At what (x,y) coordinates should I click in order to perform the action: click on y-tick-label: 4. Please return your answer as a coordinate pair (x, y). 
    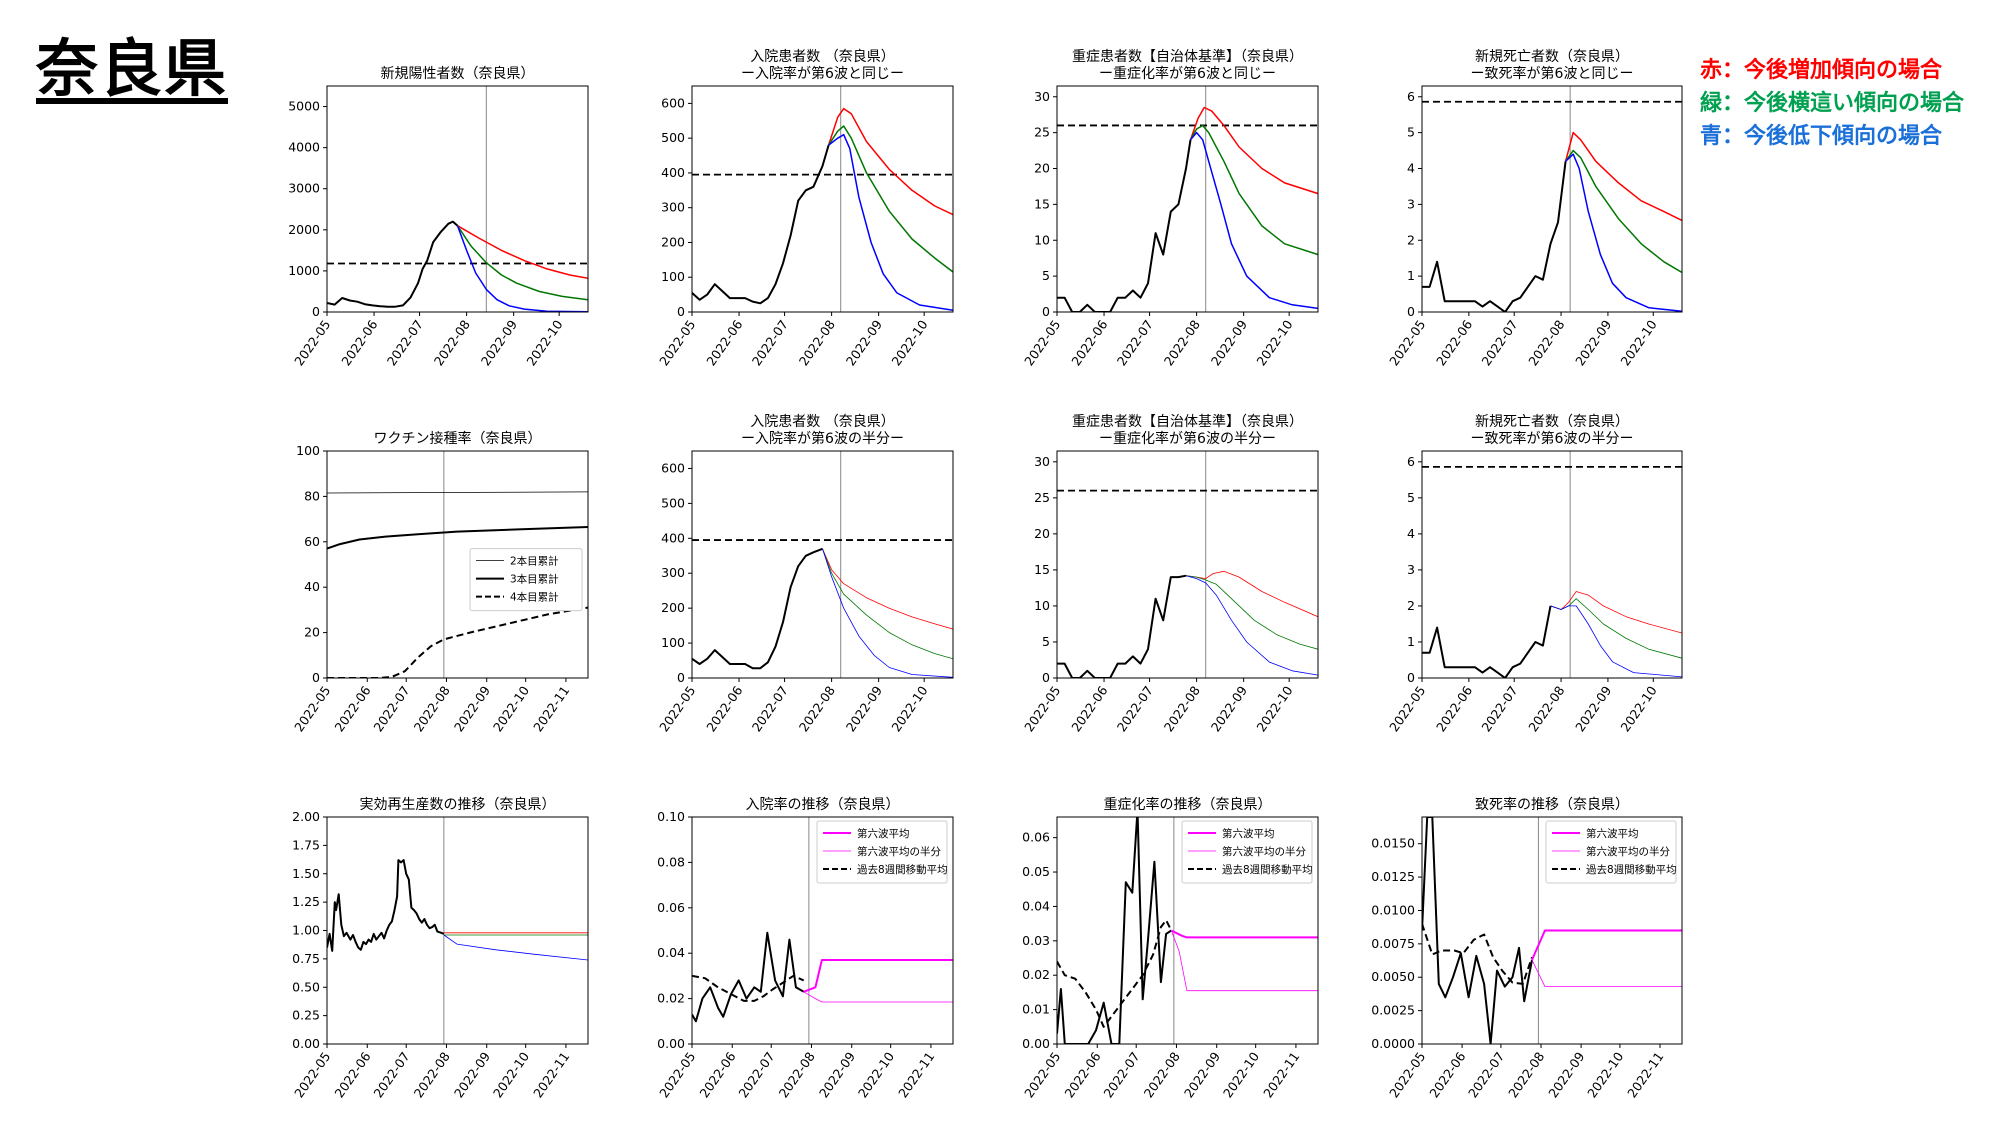
    Looking at the image, I should click on (1411, 533).